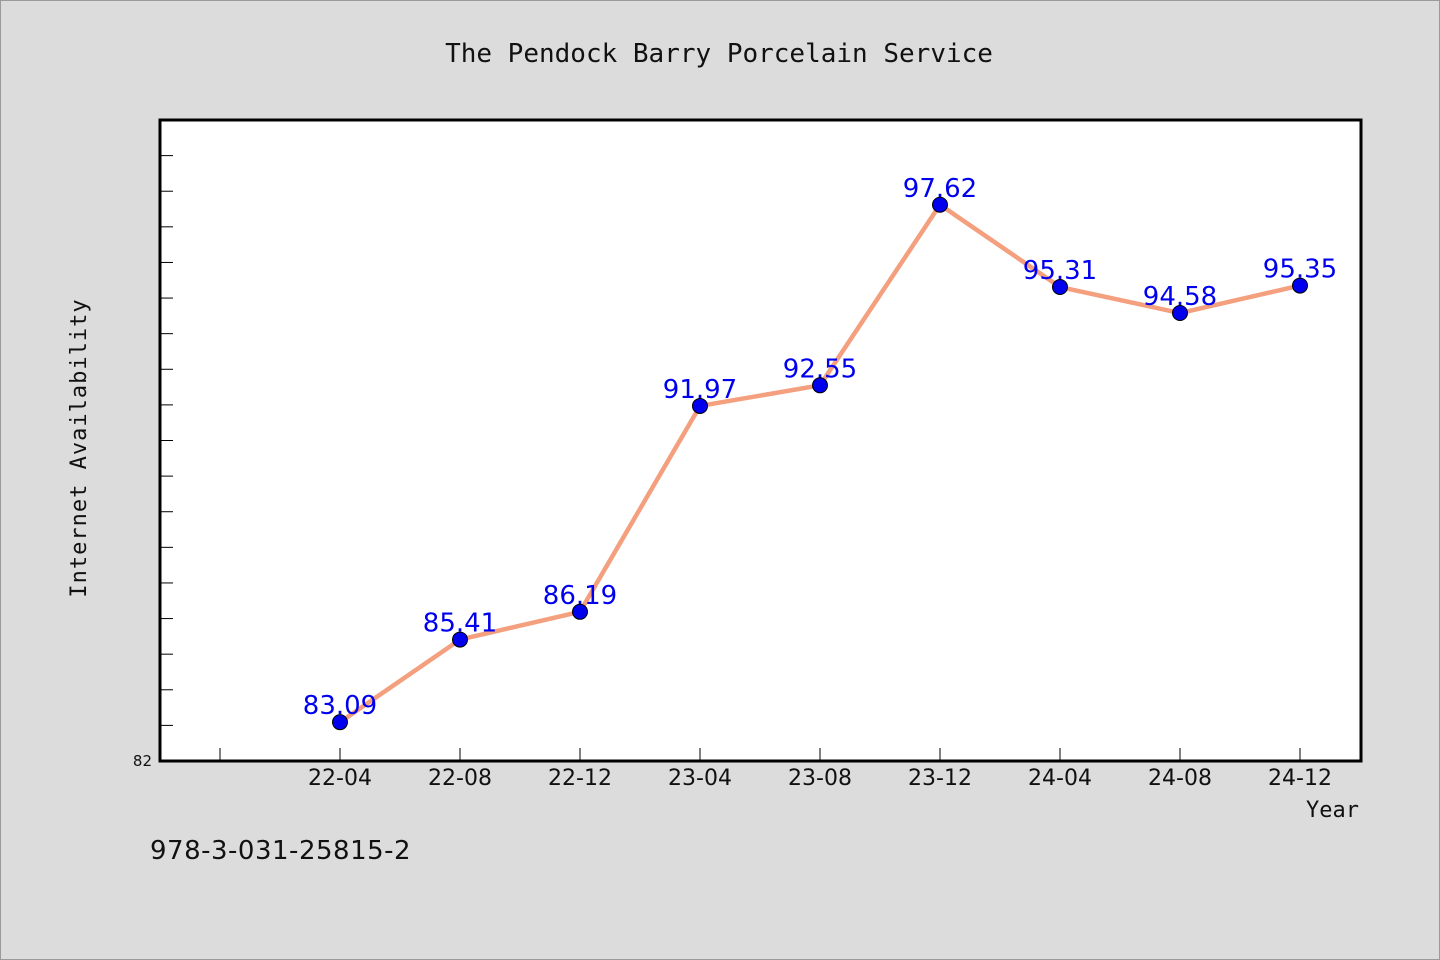  I want to click on x-tick-label: 22-08, so click(460, 778).